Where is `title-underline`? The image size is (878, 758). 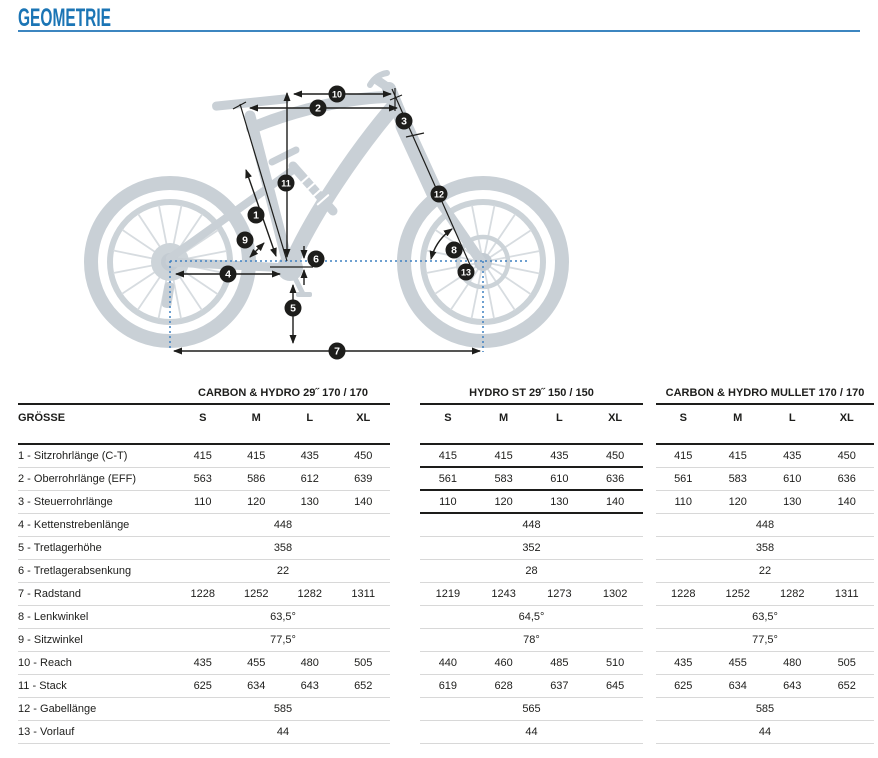 title-underline is located at coordinates (439, 31).